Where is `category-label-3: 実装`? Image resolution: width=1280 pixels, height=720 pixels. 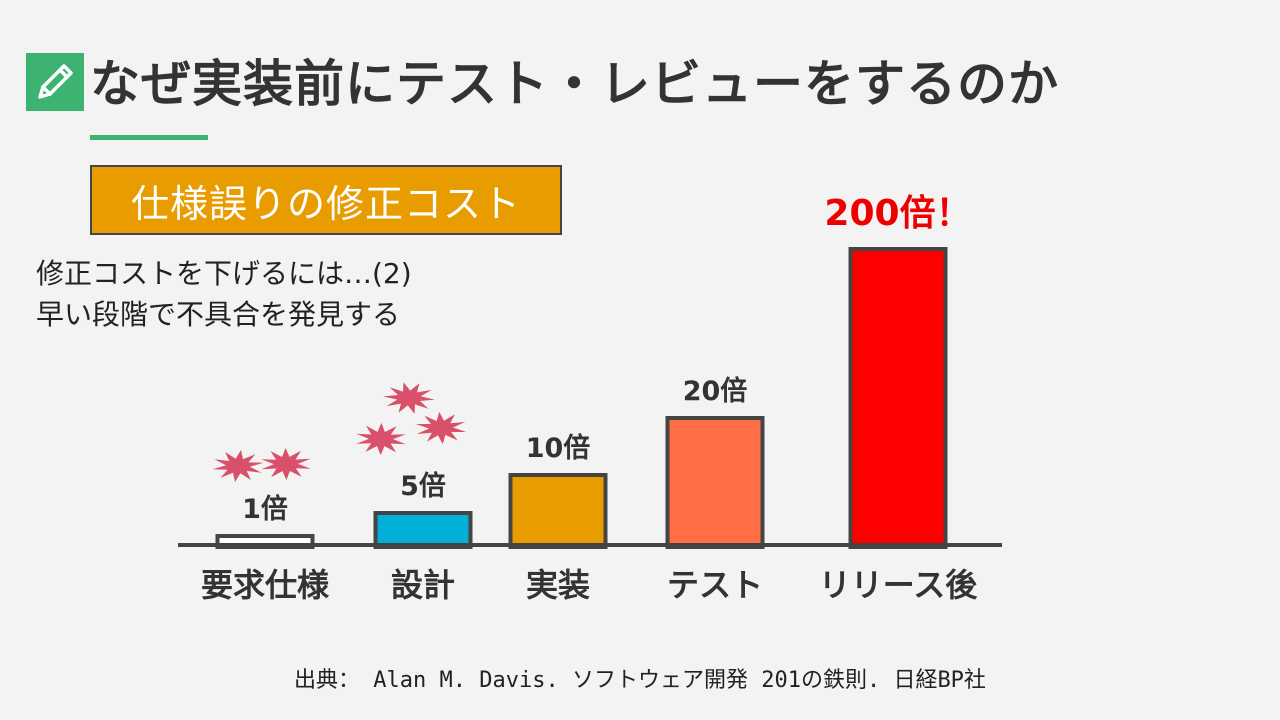 category-label-3: 実装 is located at coordinates (558, 585).